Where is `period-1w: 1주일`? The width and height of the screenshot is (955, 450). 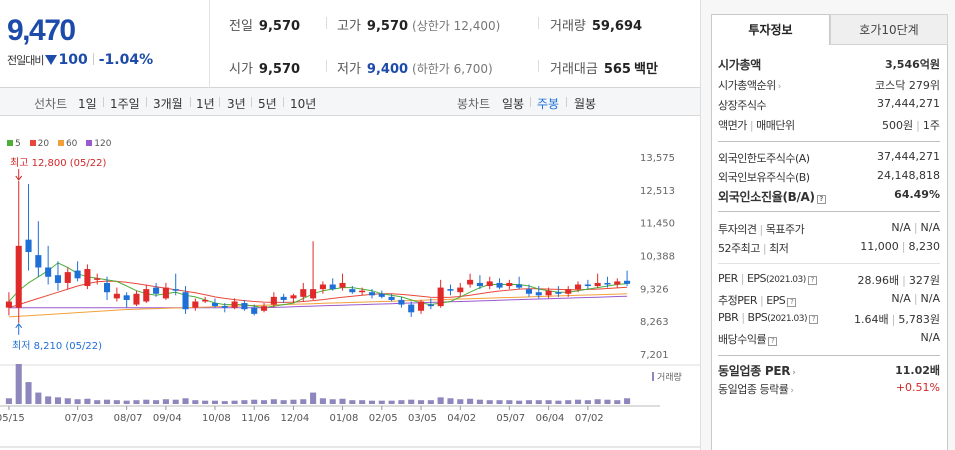
period-1w: 1주일 is located at coordinates (125, 104).